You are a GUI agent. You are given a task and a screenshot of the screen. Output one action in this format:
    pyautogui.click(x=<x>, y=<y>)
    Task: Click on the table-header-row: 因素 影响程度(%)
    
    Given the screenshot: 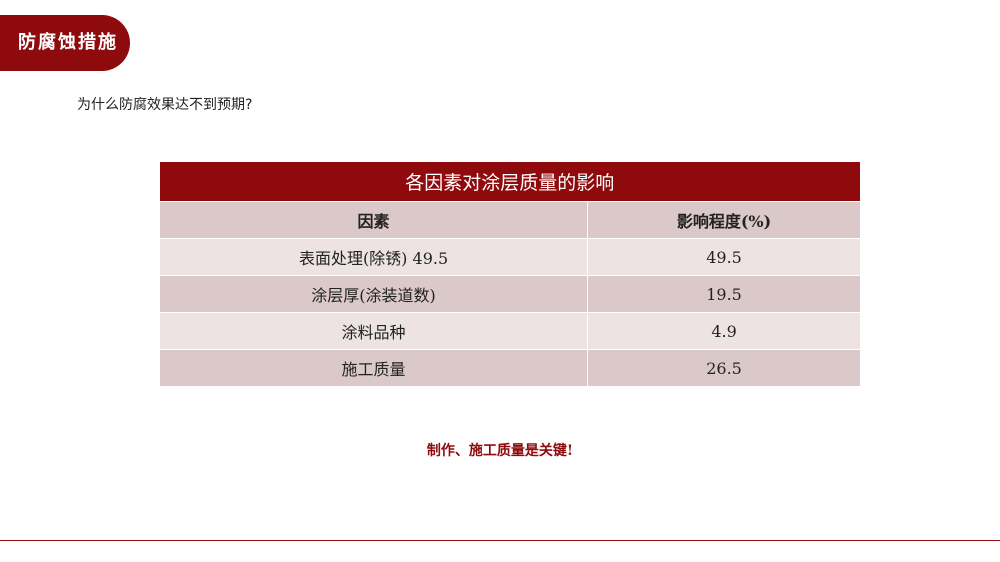 What is the action you would take?
    pyautogui.click(x=509, y=220)
    